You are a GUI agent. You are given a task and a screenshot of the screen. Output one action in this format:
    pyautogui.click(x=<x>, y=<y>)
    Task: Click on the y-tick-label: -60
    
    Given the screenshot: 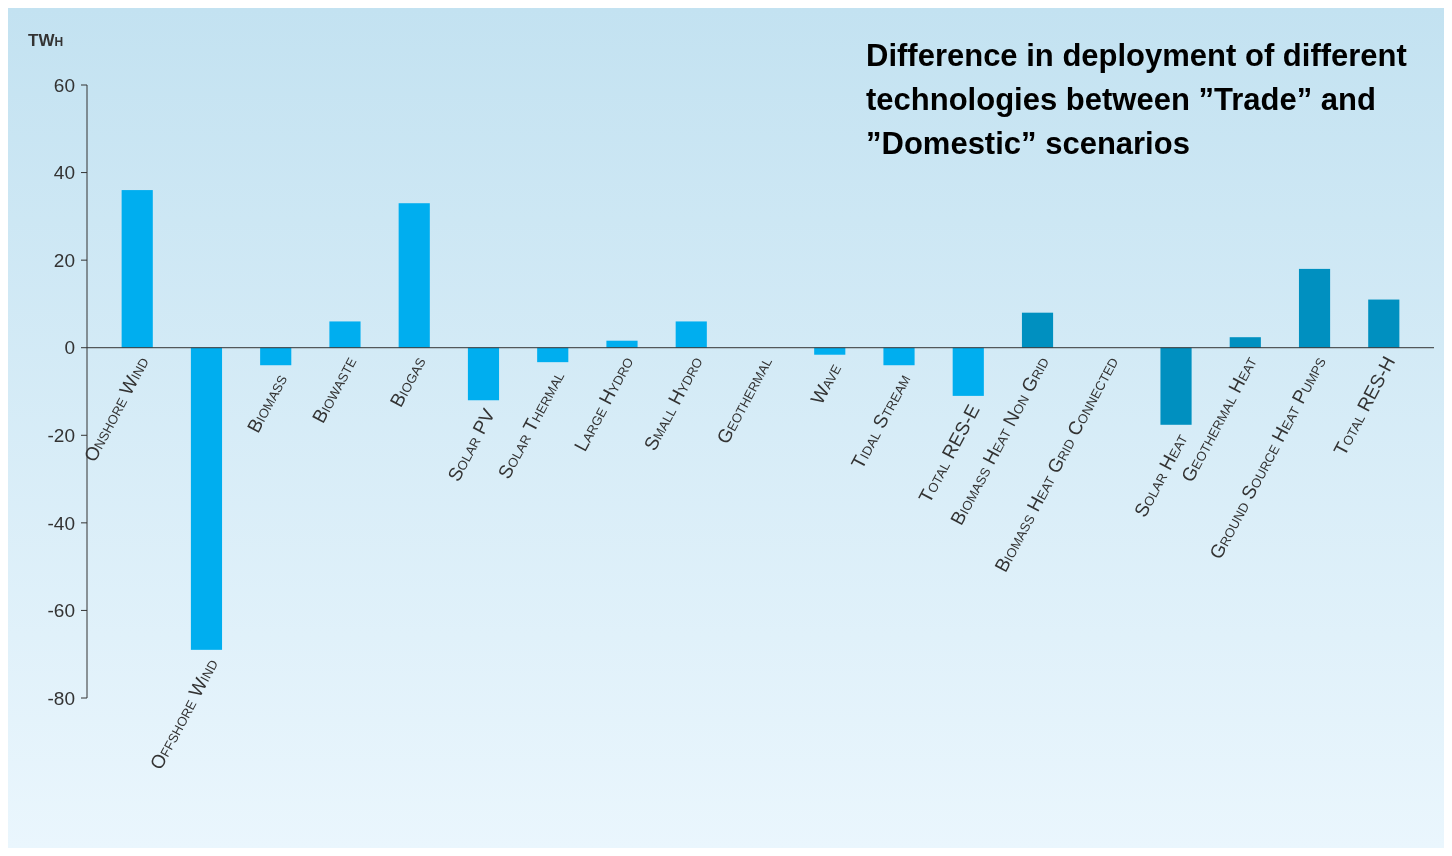 What is the action you would take?
    pyautogui.click(x=61, y=611)
    